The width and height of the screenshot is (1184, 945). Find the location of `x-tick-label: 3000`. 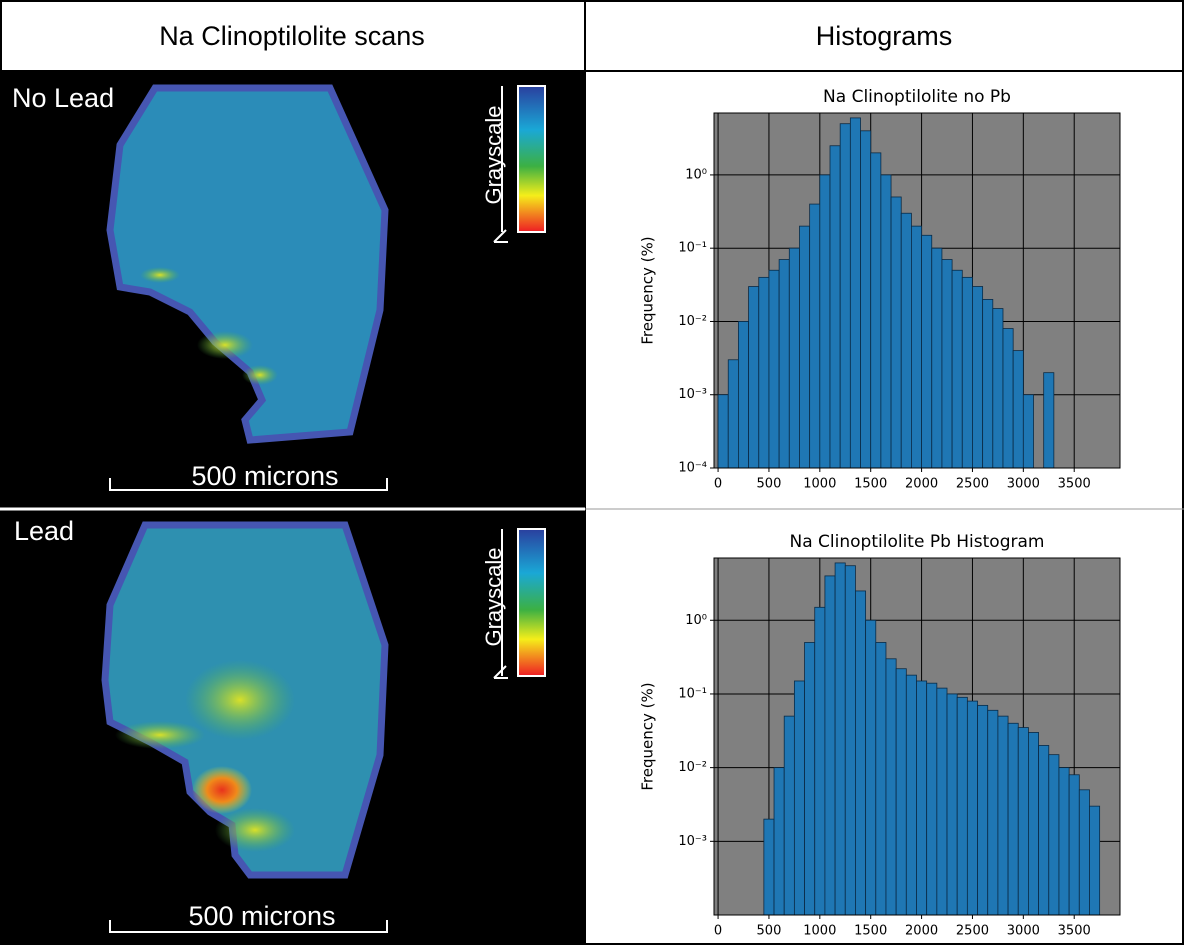

x-tick-label: 3000 is located at coordinates (1023, 484).